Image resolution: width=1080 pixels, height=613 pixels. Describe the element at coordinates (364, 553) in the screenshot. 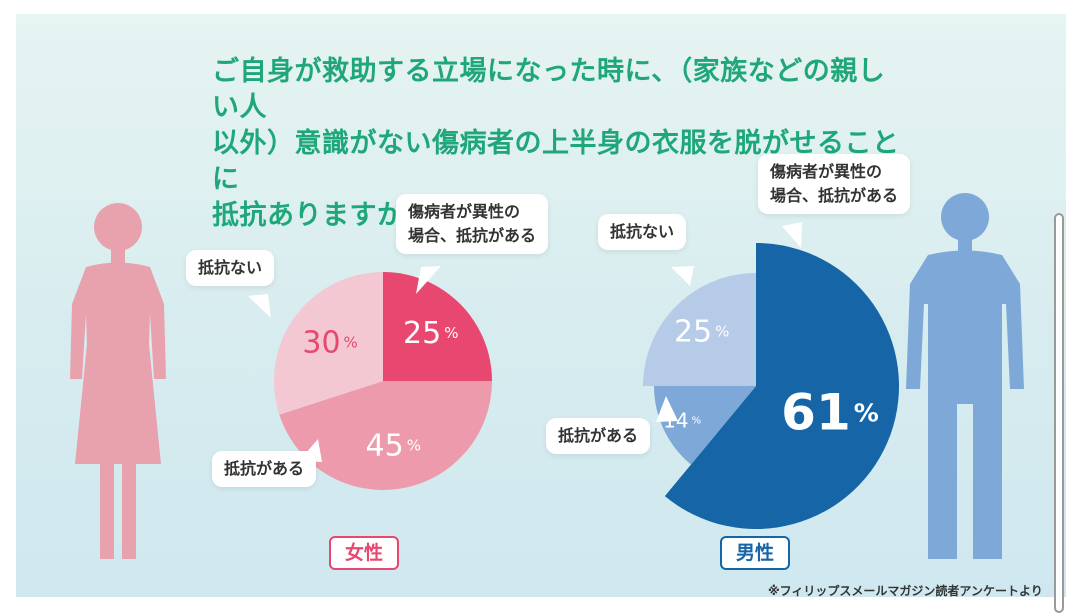

I see `female-group-label: 女性` at that location.